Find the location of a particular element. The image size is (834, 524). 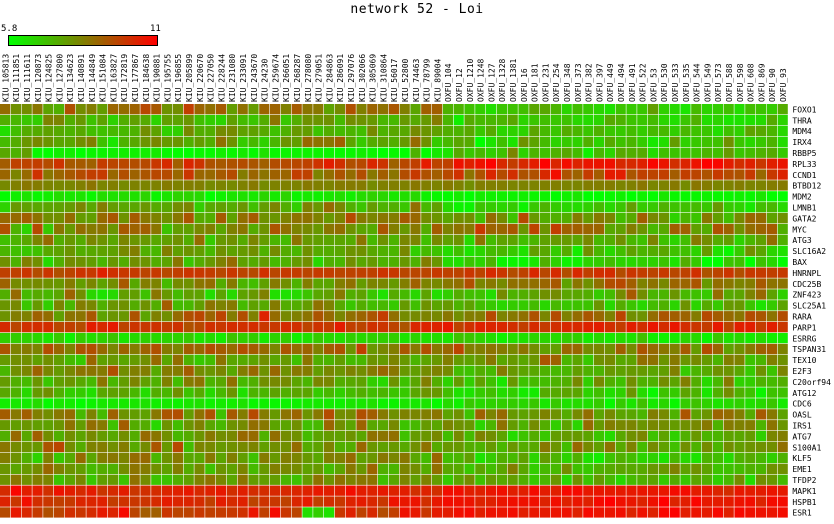

column-label: OXFU_608 is located at coordinates (751, 82).